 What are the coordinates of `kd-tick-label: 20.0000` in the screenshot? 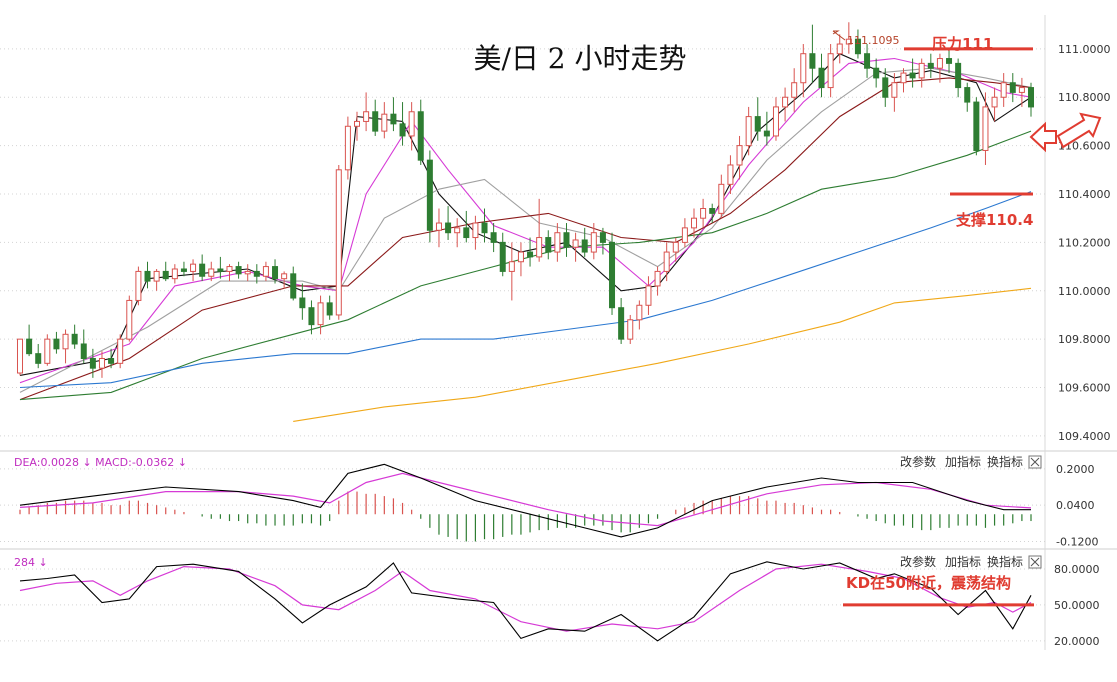 It's located at (1077, 641).